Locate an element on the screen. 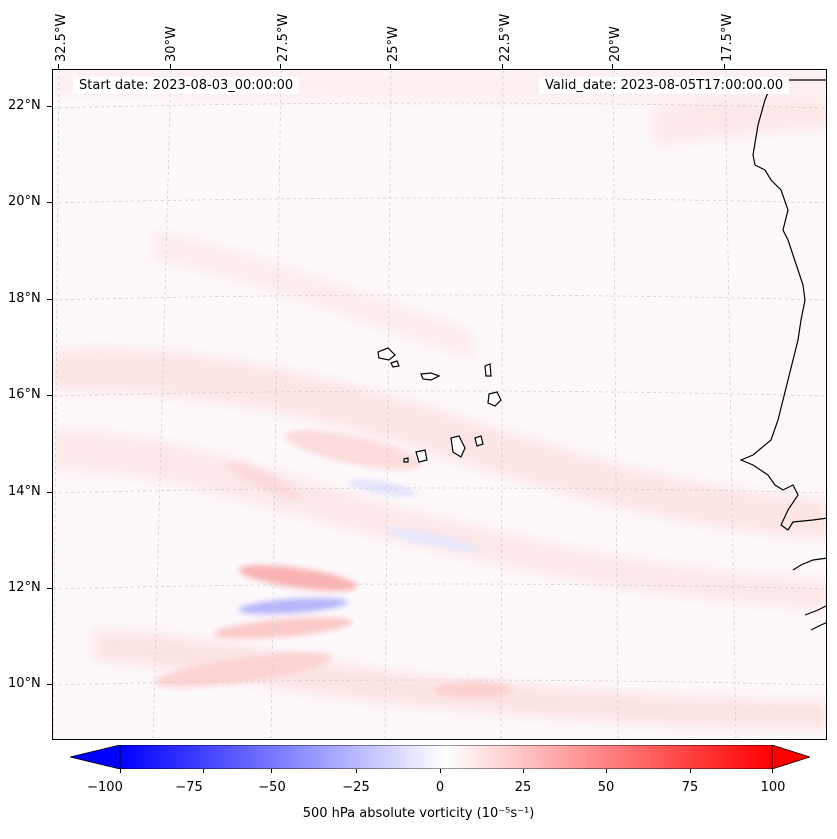  lat-label: 14°N is located at coordinates (24, 491).